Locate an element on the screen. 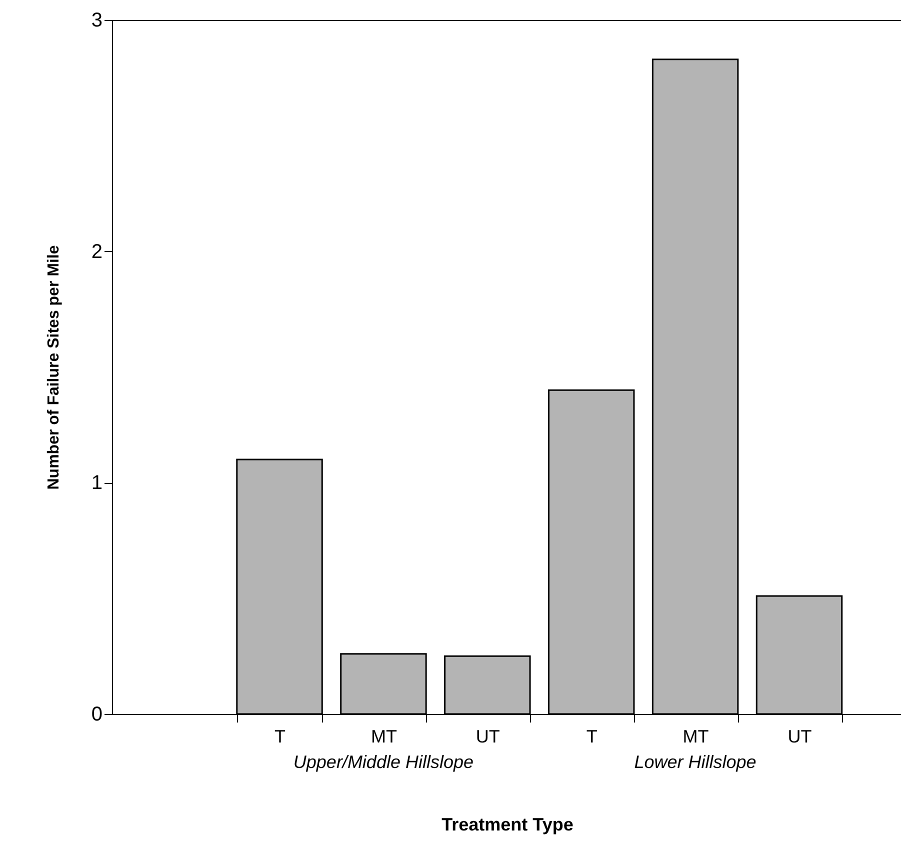 The width and height of the screenshot is (901, 868). text: Upper/Middle Hillslope is located at coordinates (383, 762).